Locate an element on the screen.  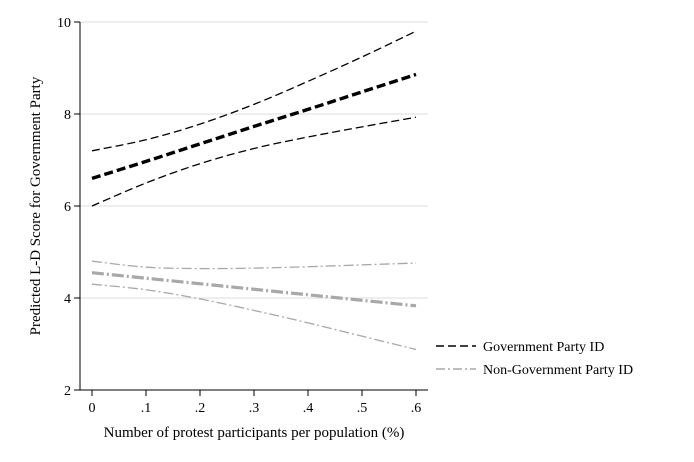
x-tick-label: .5 is located at coordinates (362, 408).